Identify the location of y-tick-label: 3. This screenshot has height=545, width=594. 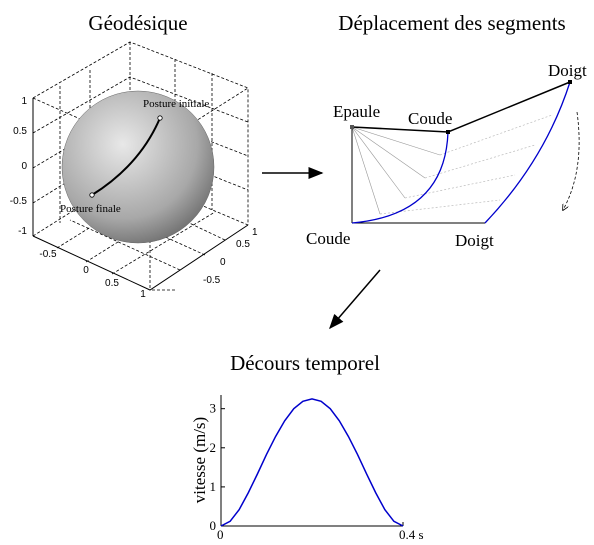
(213, 408).